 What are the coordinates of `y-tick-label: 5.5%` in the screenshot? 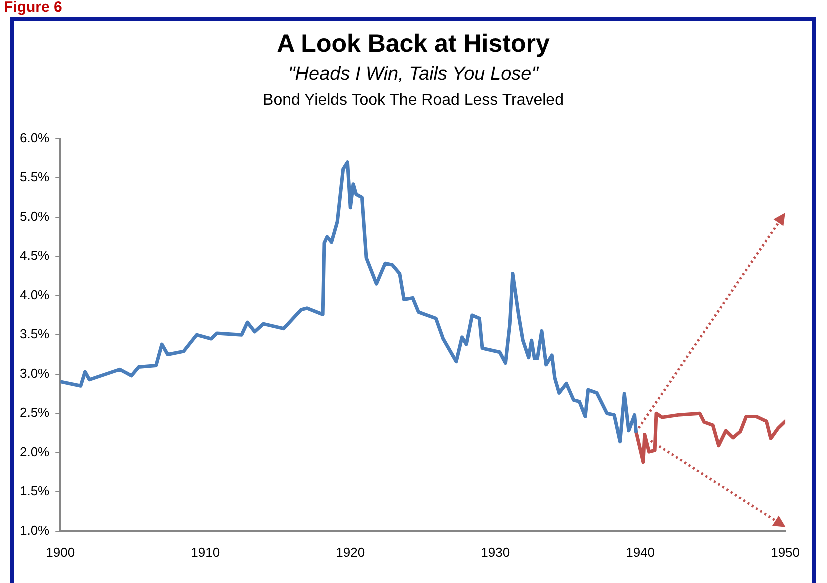 It's located at (35, 177).